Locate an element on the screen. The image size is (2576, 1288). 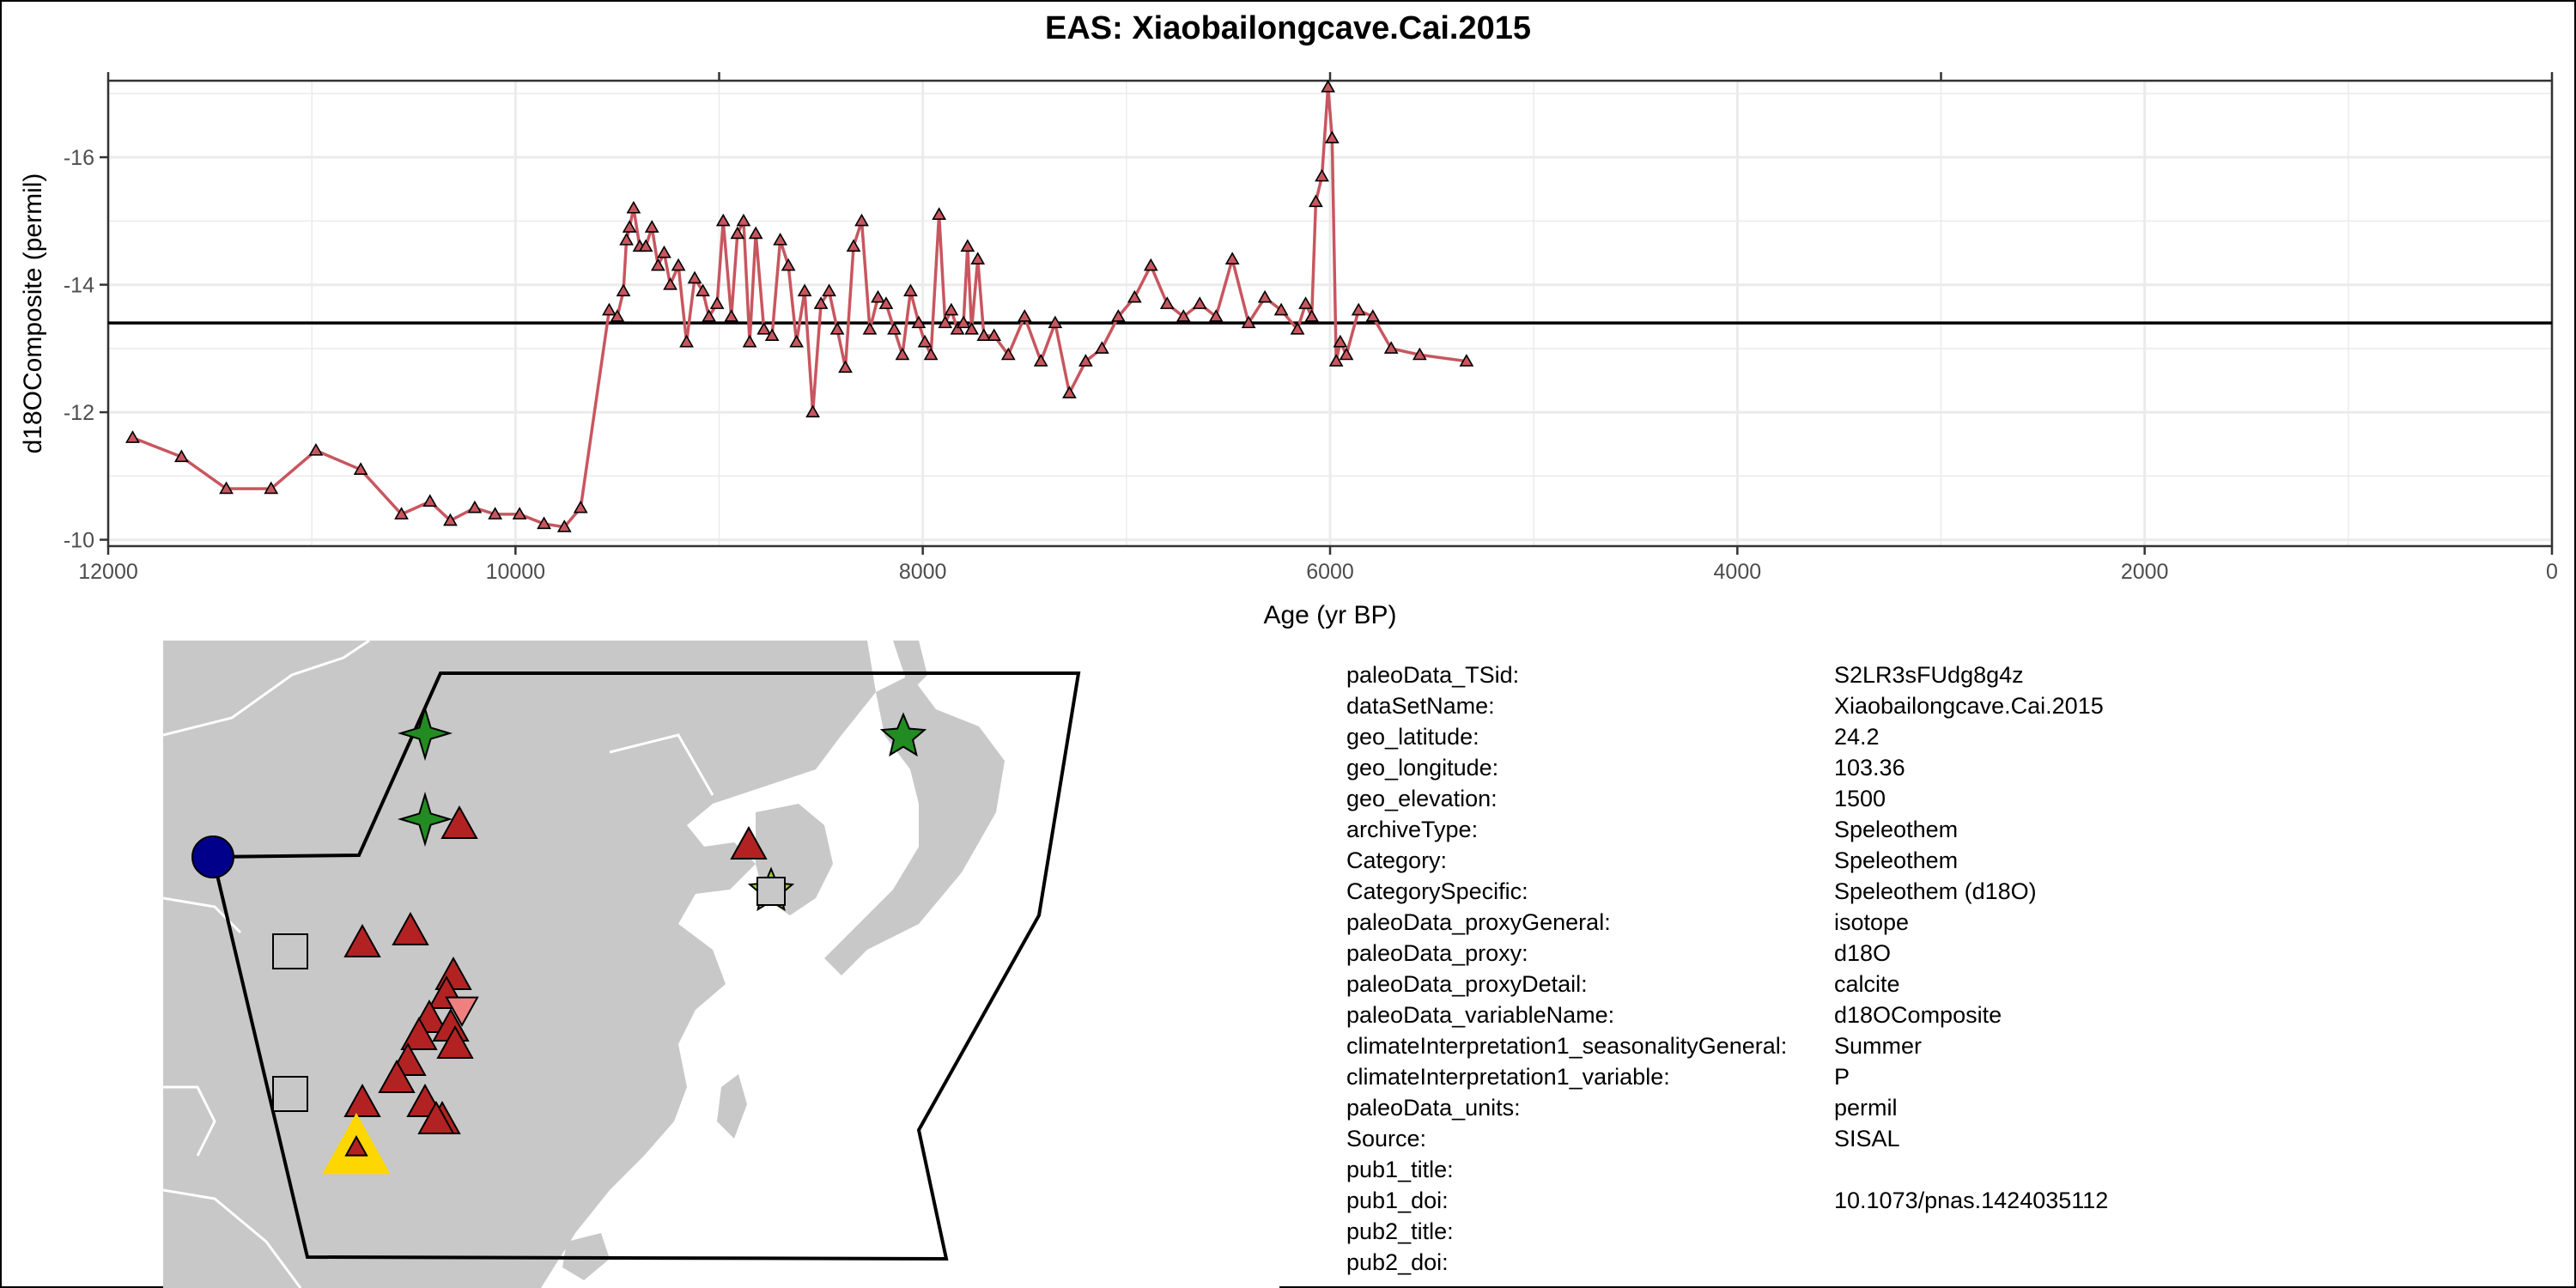
metadata-key: geo_latitude: is located at coordinates (1412, 737).